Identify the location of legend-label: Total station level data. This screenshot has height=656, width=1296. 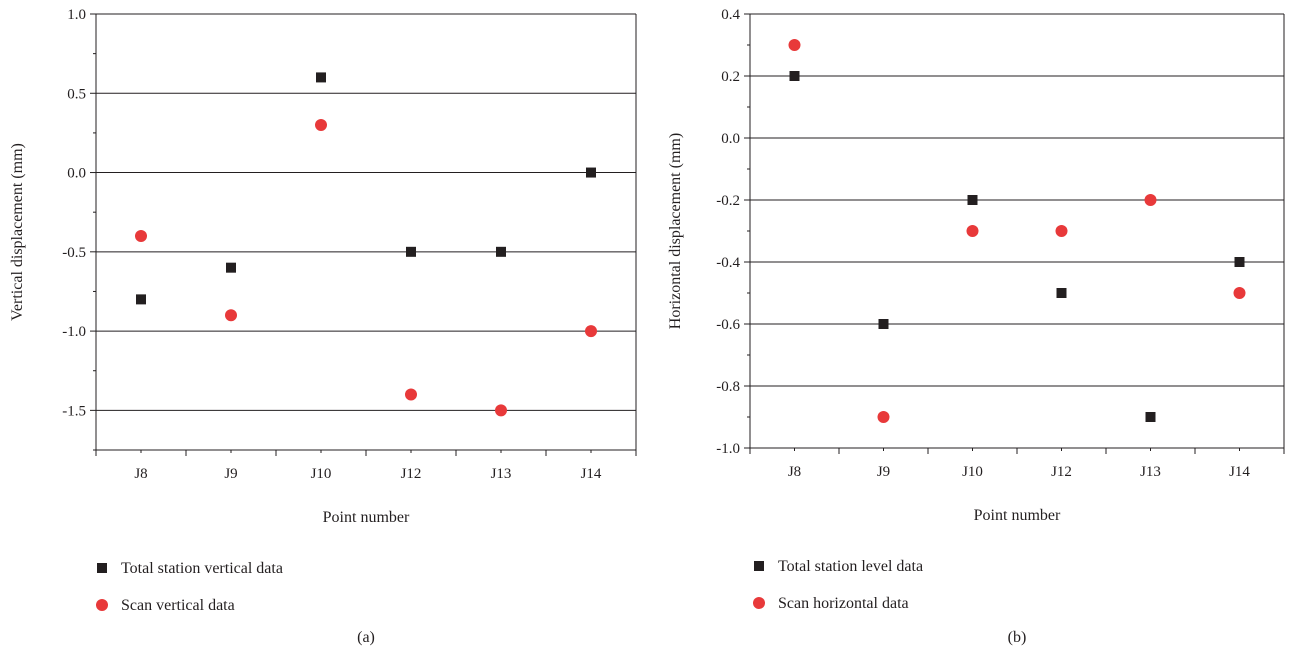
(850, 566).